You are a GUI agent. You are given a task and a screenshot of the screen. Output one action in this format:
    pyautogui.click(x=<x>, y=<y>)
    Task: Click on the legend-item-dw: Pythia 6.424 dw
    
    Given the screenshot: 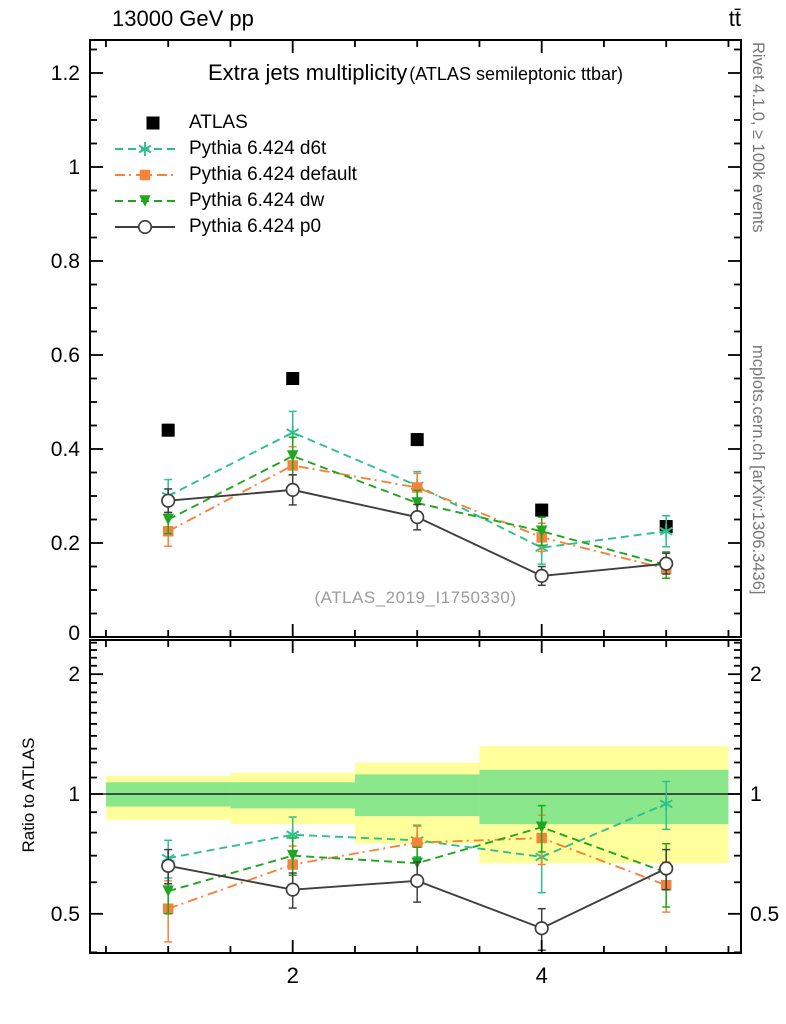 What is the action you would take?
    pyautogui.click(x=235, y=201)
    